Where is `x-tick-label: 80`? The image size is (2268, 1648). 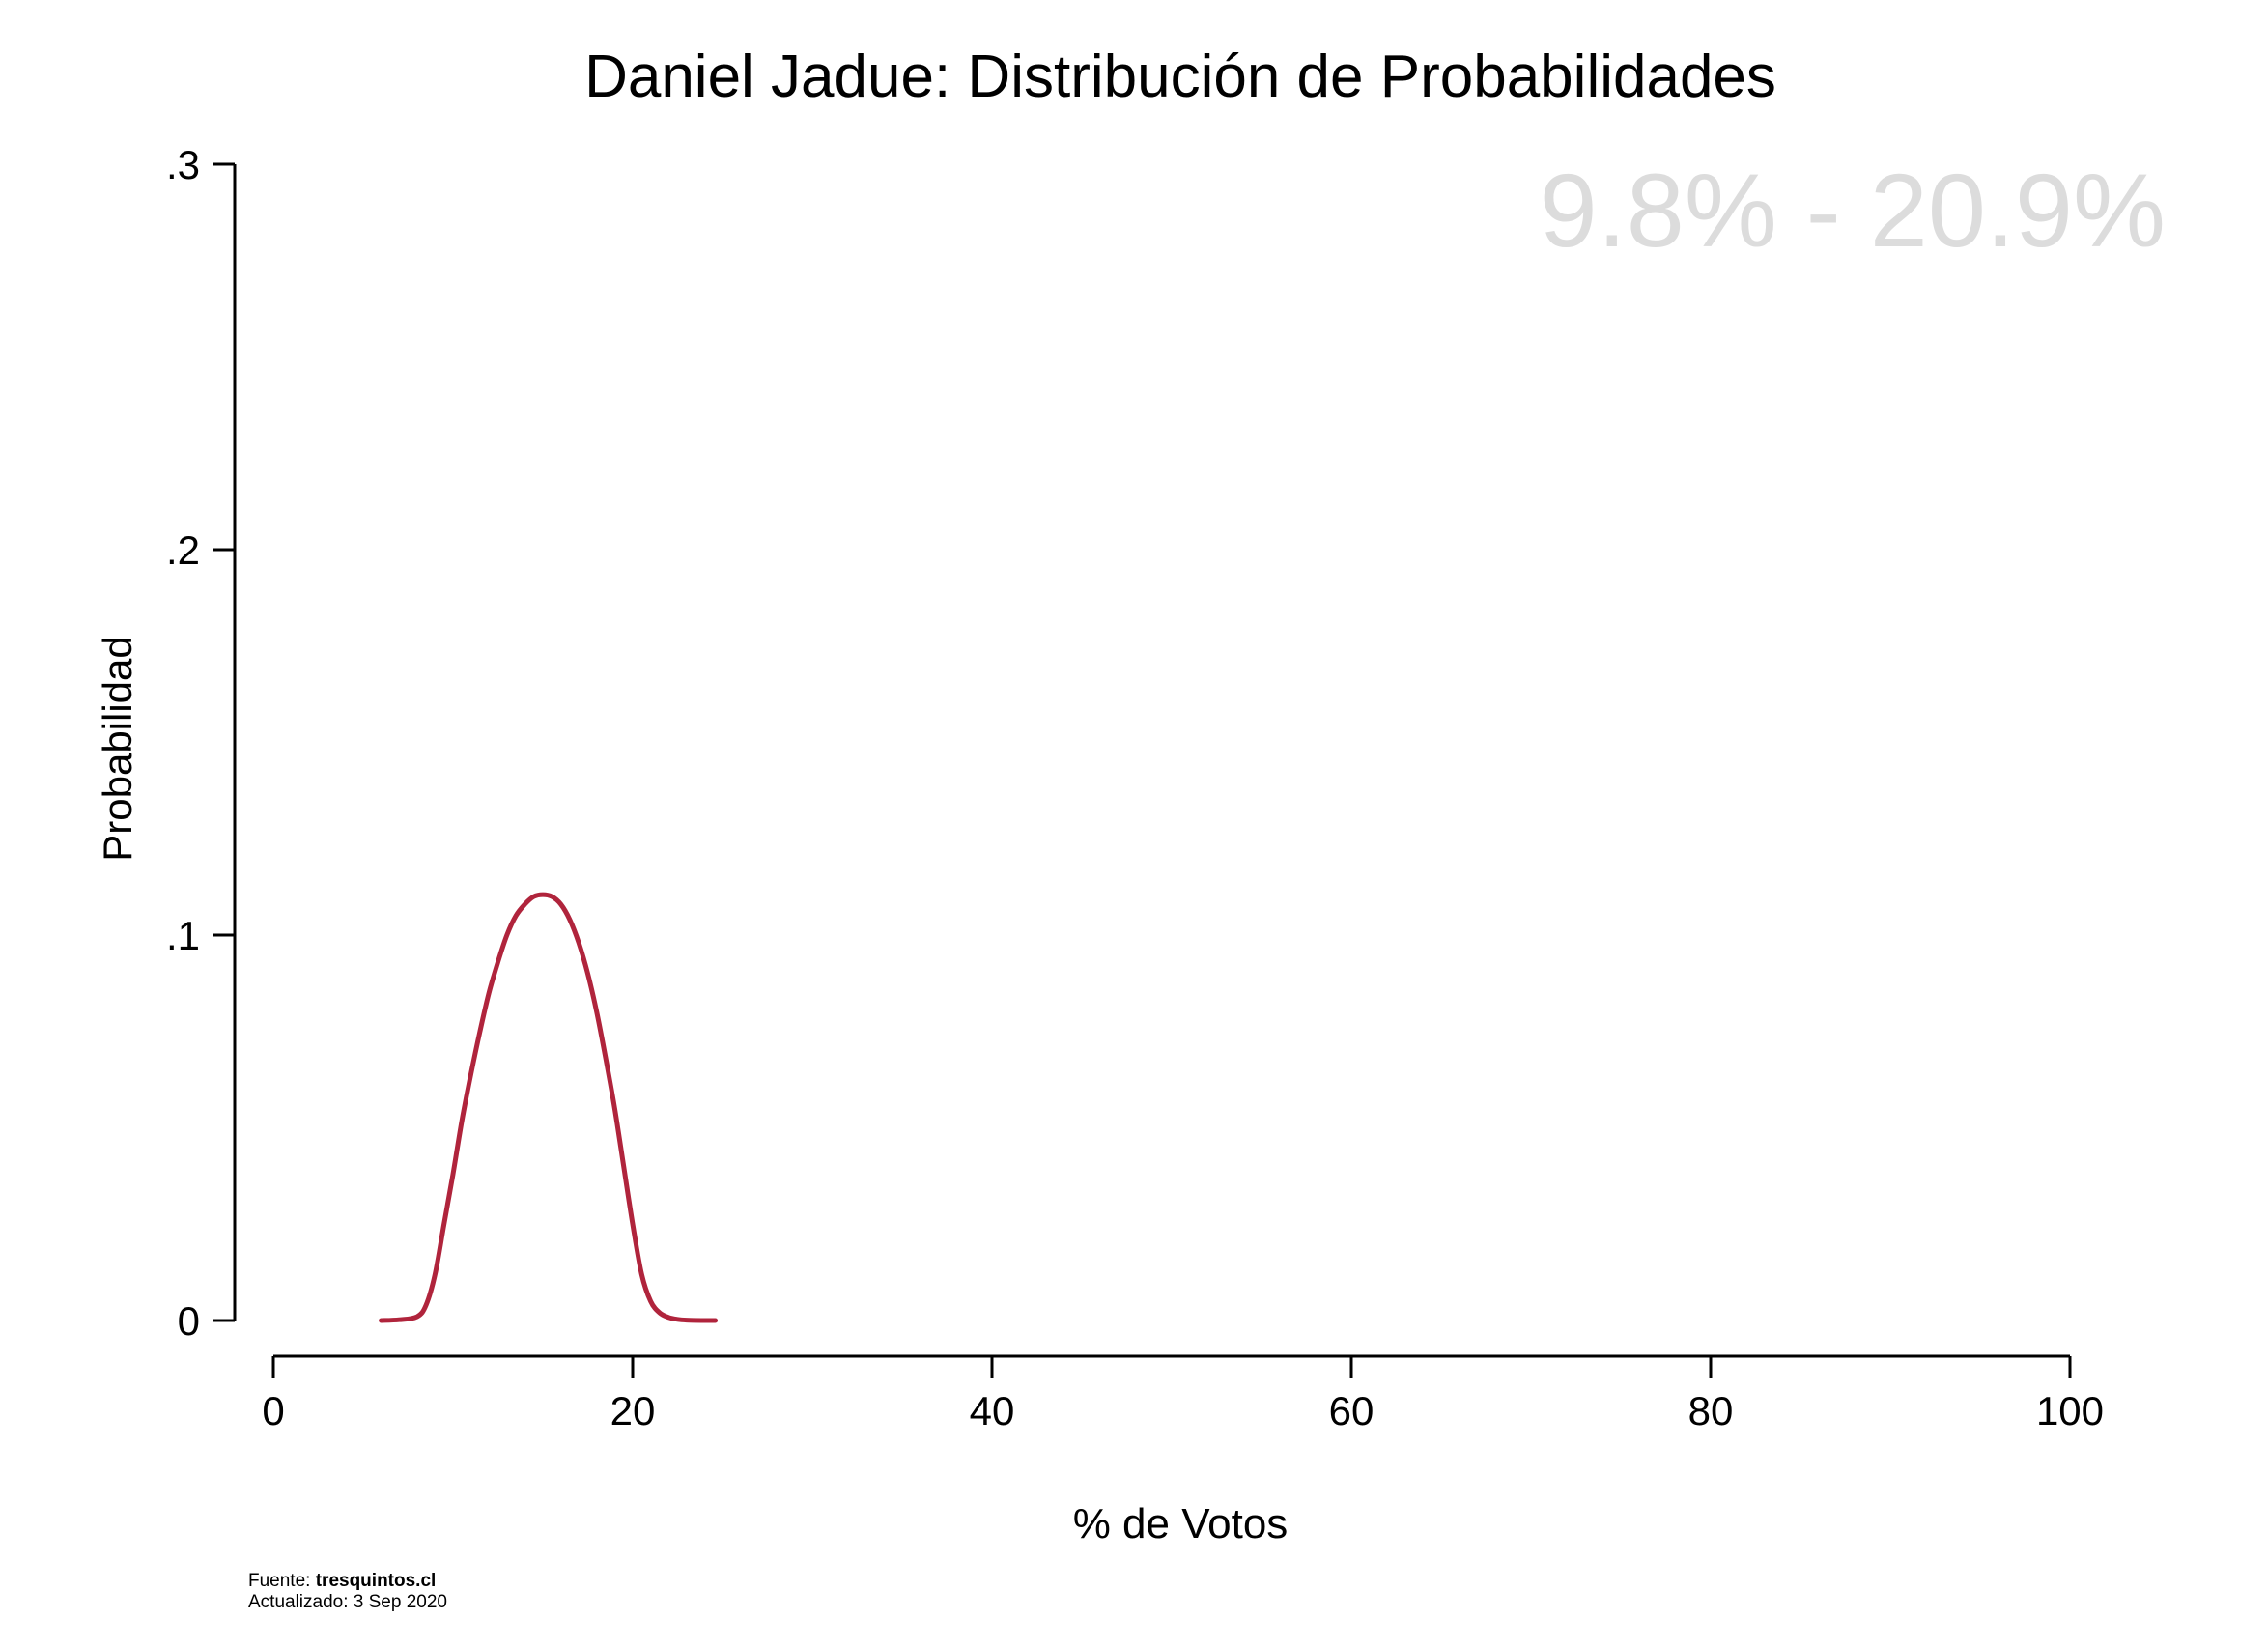 x-tick-label: 80 is located at coordinates (1711, 1411).